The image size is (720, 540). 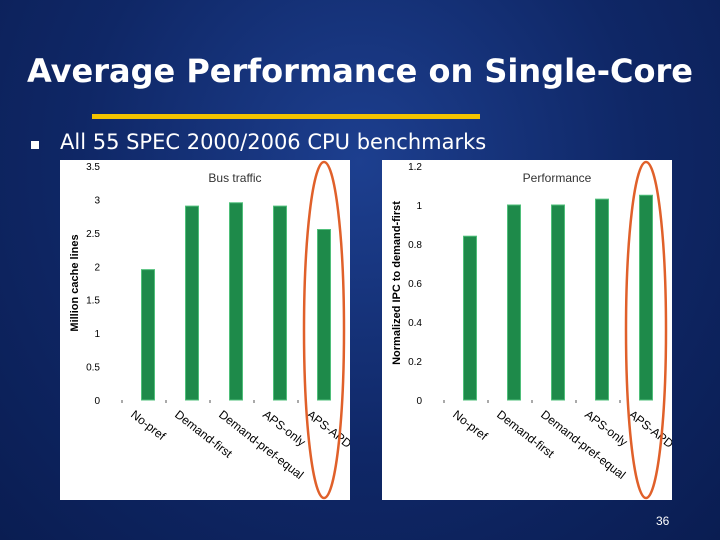 I want to click on bus-traffic-y-axis-label: Million cache lines, so click(x=75, y=282).